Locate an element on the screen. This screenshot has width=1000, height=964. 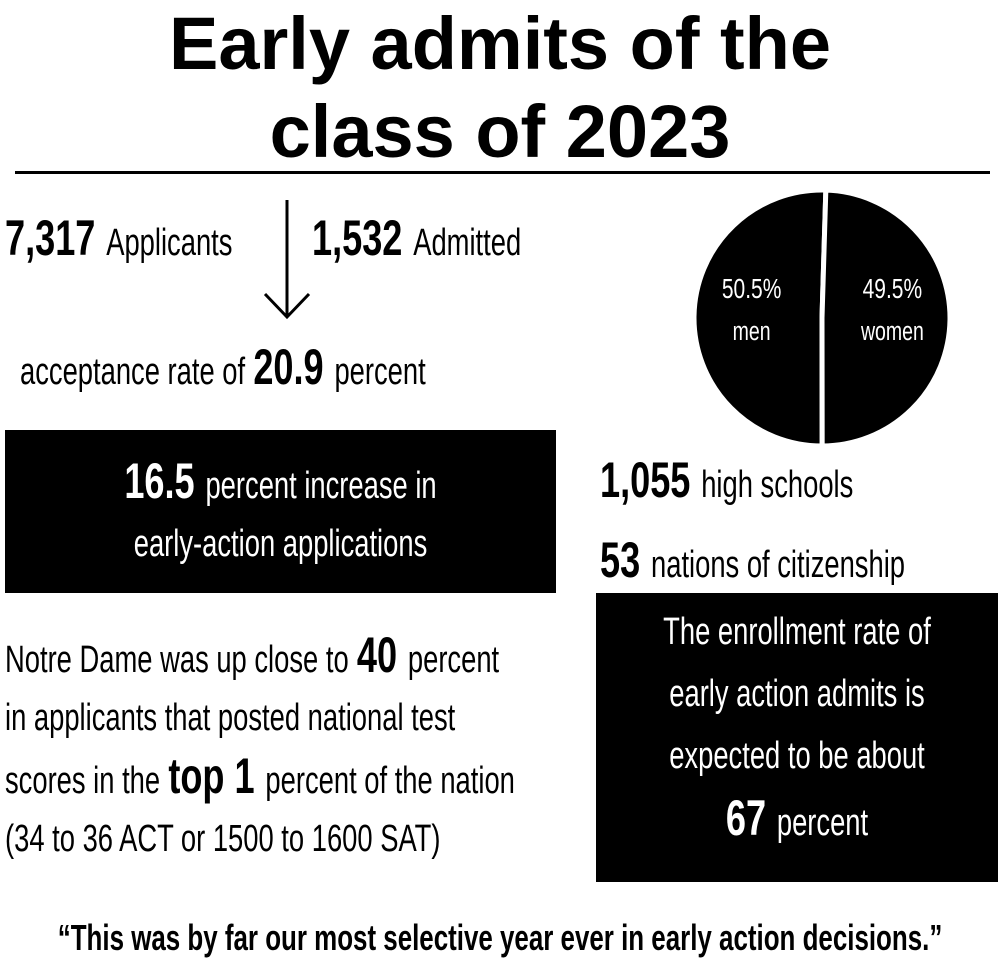
text: early action admits is is located at coordinates (797, 694).